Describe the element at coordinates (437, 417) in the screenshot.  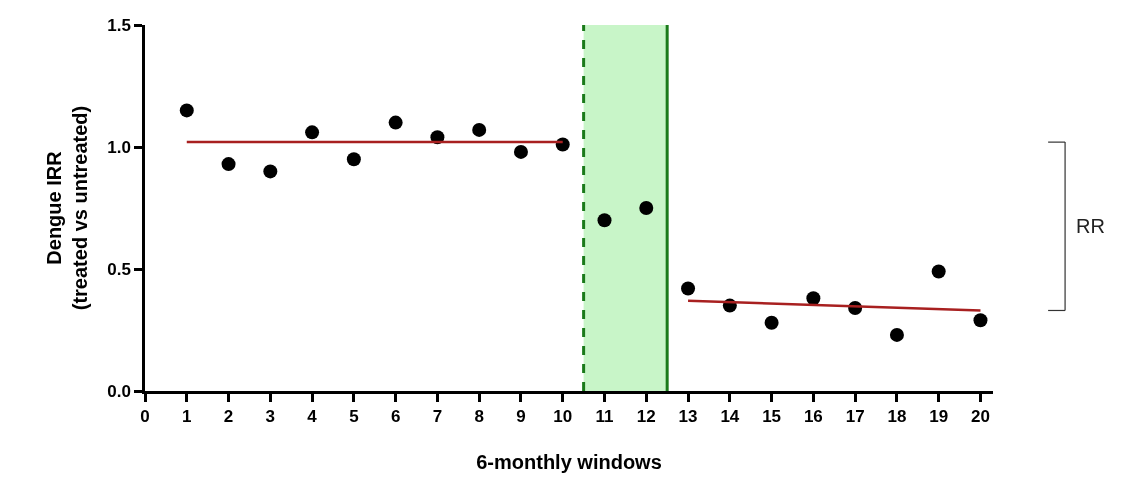
I see `x-tick-label: 7` at that location.